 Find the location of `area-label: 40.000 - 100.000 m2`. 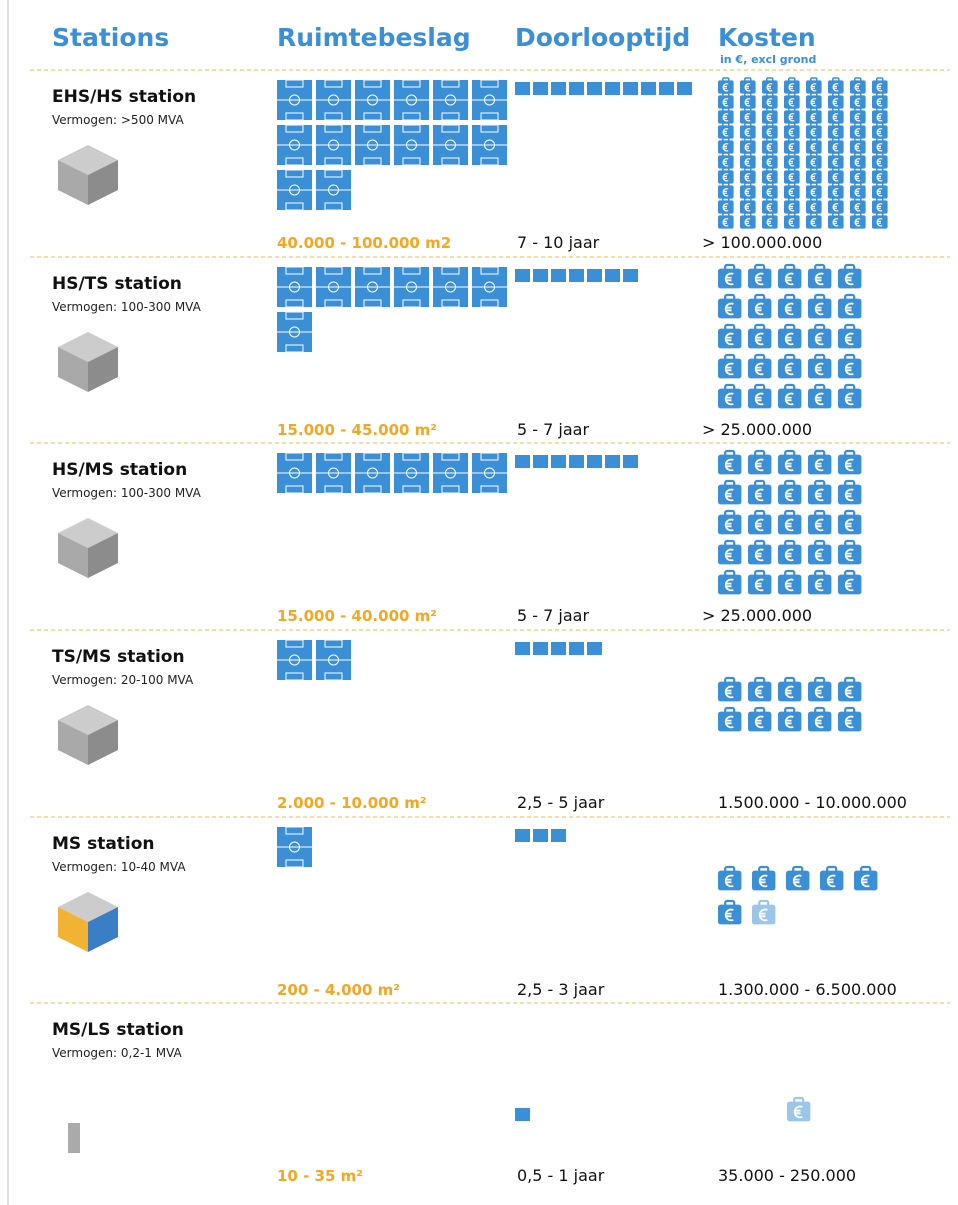

area-label: 40.000 - 100.000 m2 is located at coordinates (364, 243).